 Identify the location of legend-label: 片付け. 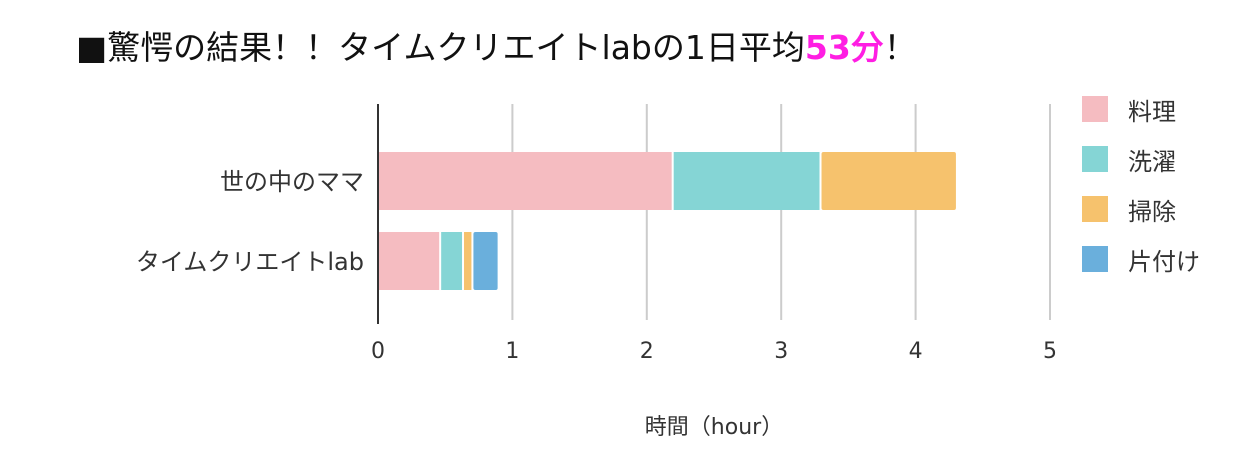
(1164, 261).